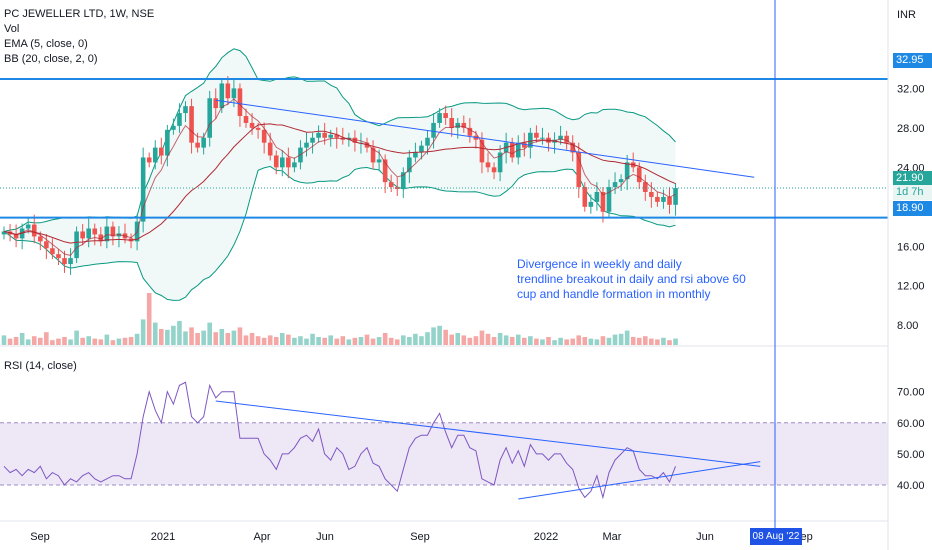 Image resolution: width=932 pixels, height=550 pixels. What do you see at coordinates (79, 14) in the screenshot?
I see `symbol-title: PC JEWELLER LTD, 1W, NSE` at bounding box center [79, 14].